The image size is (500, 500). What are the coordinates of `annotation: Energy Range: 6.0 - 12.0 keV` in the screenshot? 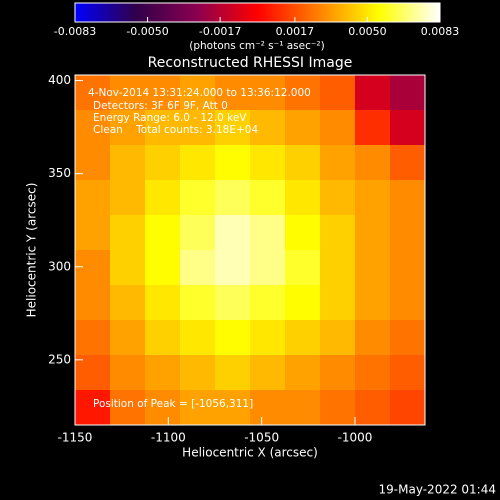 It's located at (170, 118).